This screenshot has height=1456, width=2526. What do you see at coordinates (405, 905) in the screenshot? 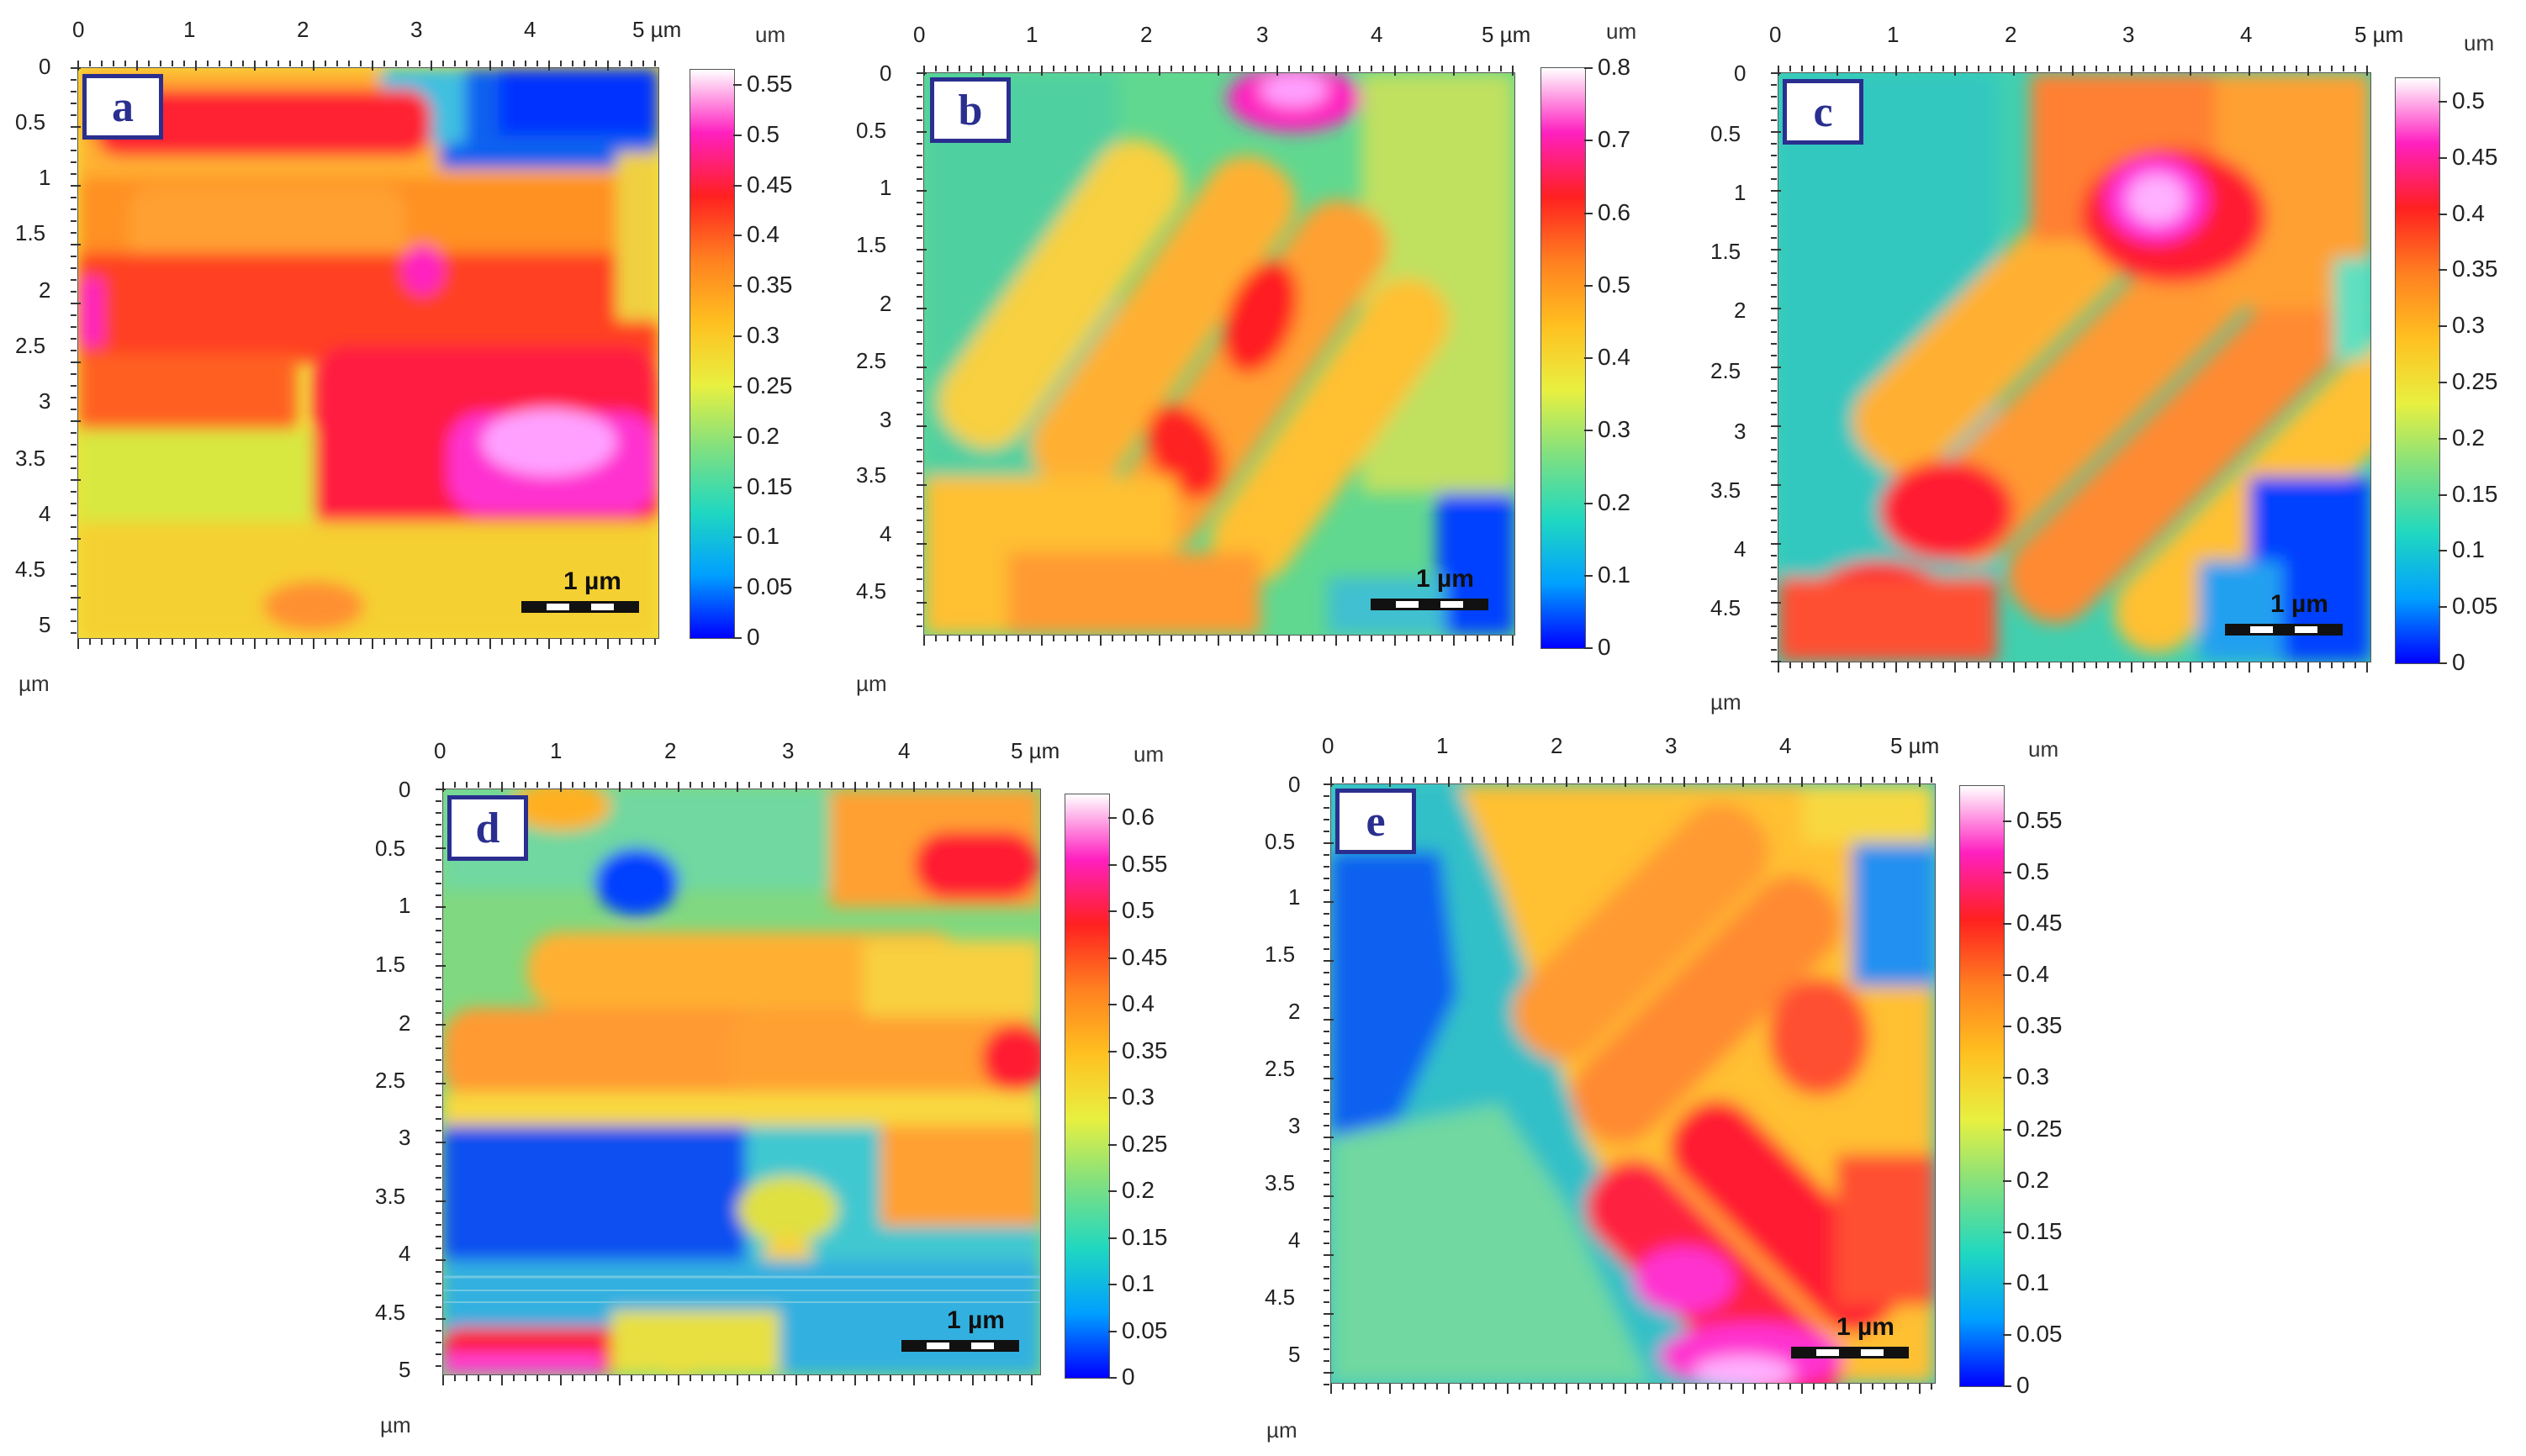
I see `y-tick: 1` at bounding box center [405, 905].